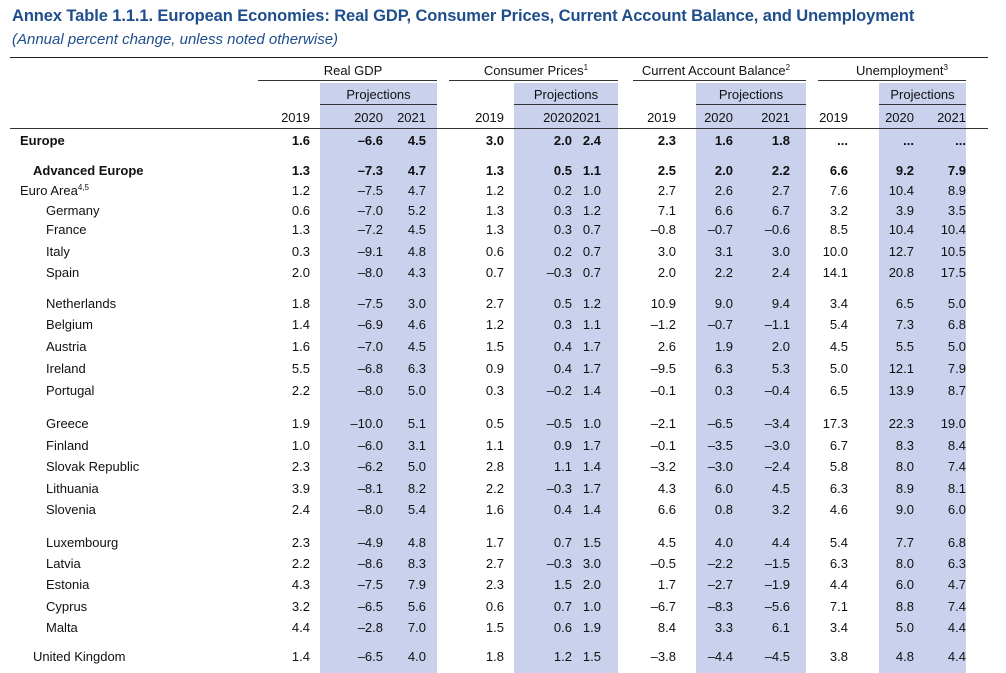 The width and height of the screenshot is (1006, 673). I want to click on table-cell: 8.1, so click(956, 488).